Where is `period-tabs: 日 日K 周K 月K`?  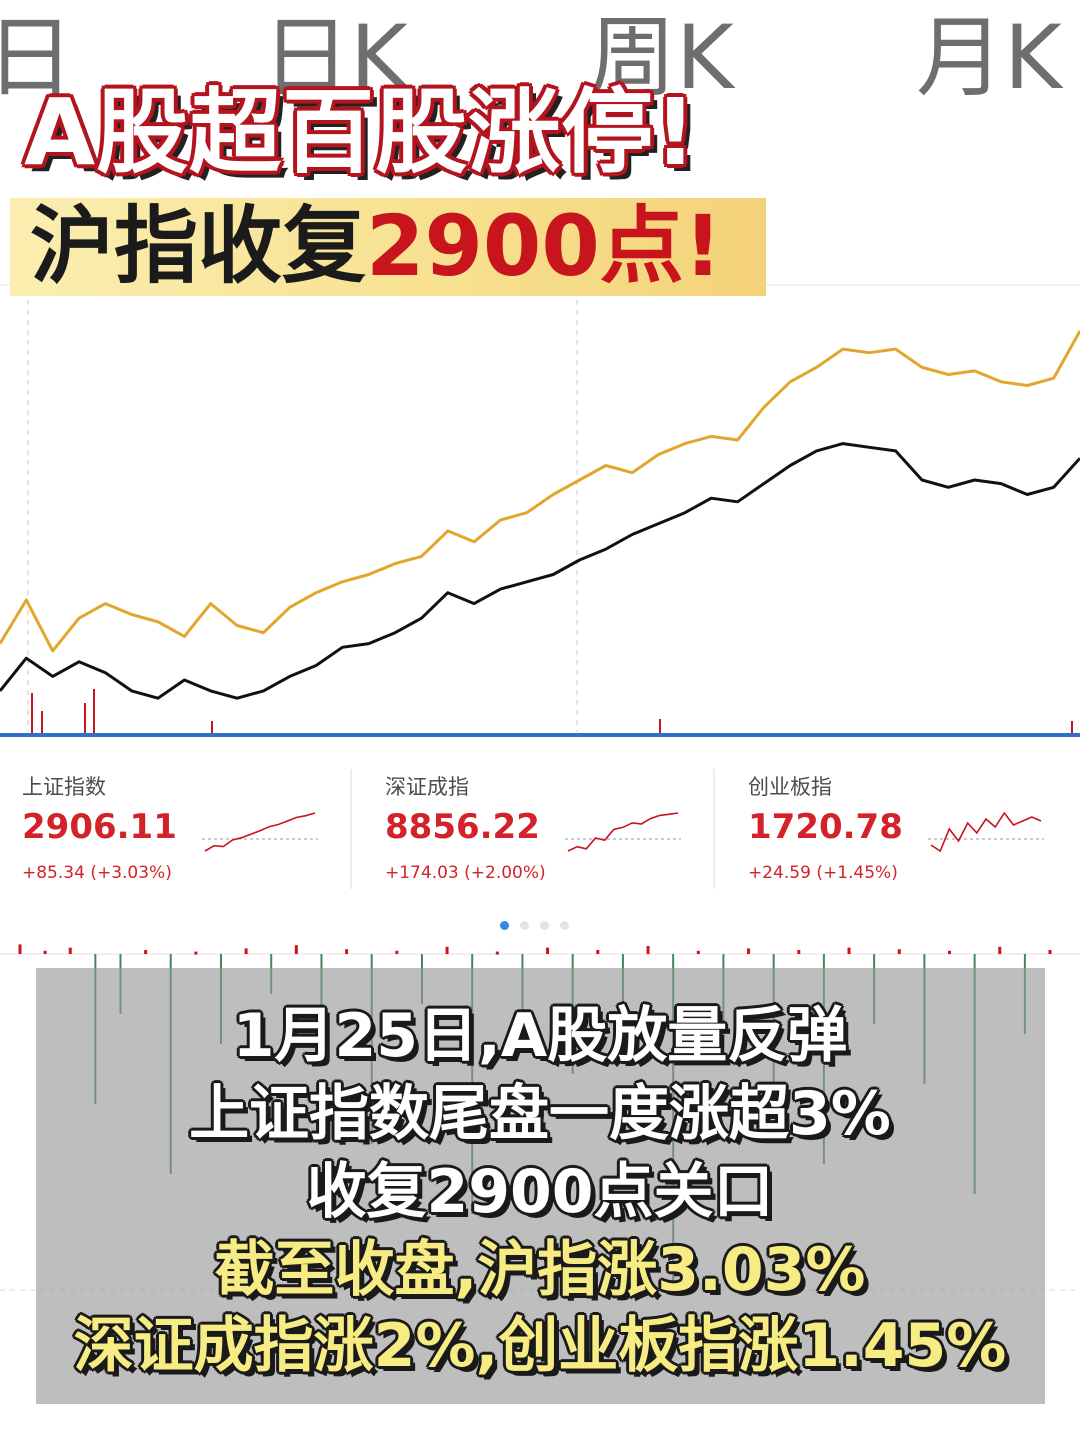 period-tabs: 日 日K 周K 月K is located at coordinates (540, 55).